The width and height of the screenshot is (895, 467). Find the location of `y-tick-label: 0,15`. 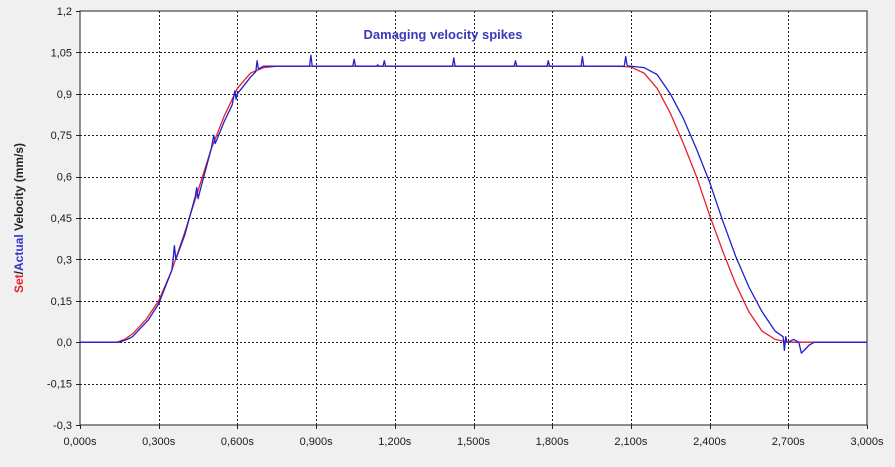

y-tick-label: 0,15 is located at coordinates (61, 302).